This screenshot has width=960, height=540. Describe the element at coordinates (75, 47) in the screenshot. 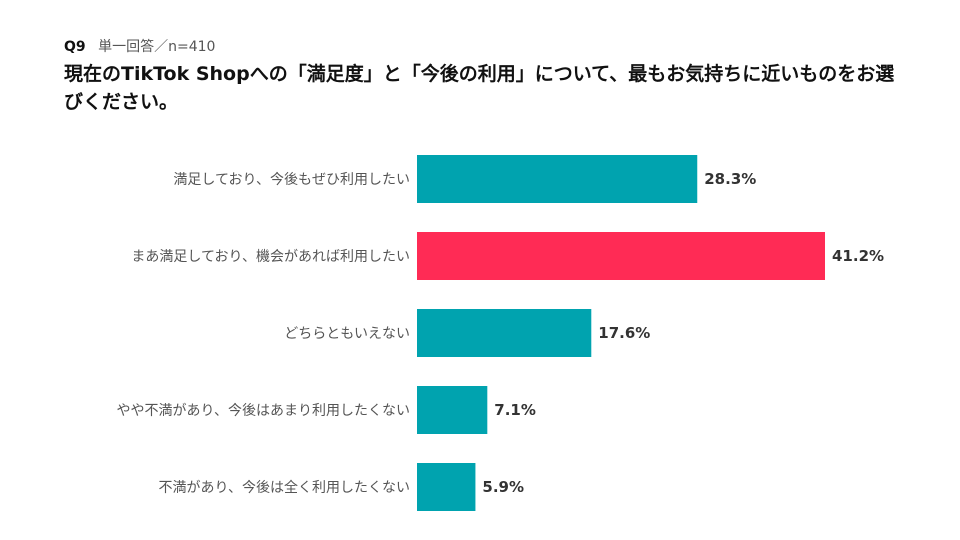

I see `question-number: Q9` at that location.